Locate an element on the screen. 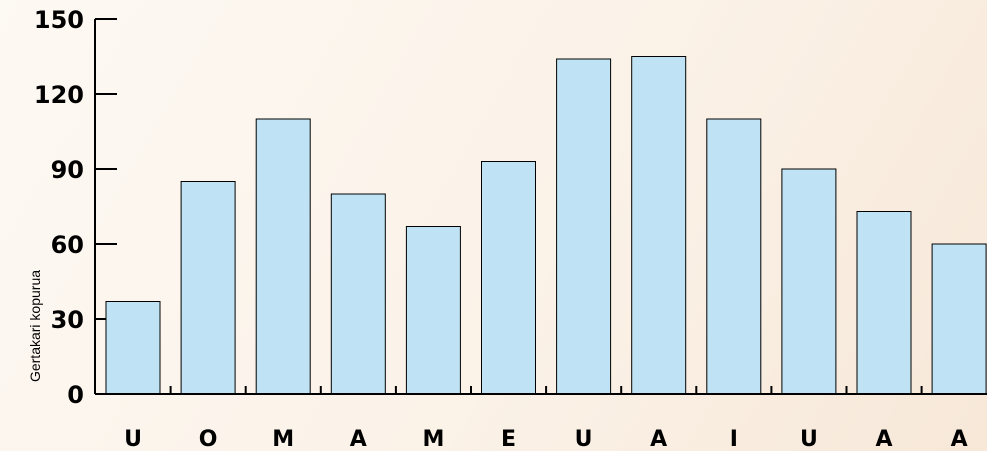  y-tick-label: 0 is located at coordinates (75, 395).